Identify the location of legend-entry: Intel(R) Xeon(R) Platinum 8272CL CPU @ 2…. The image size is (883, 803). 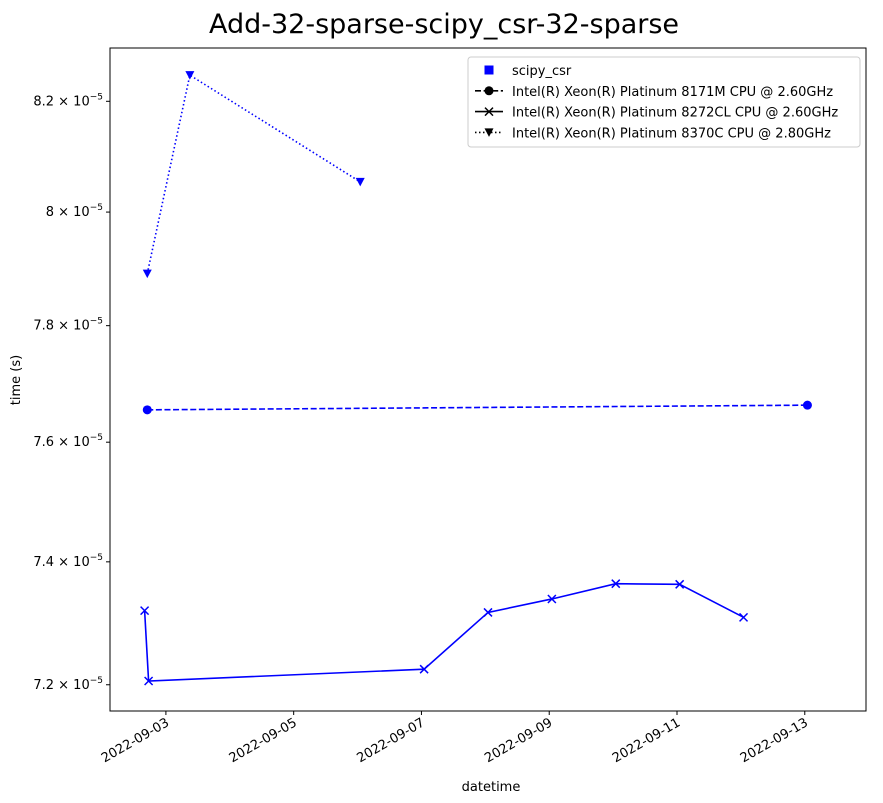
(656, 113).